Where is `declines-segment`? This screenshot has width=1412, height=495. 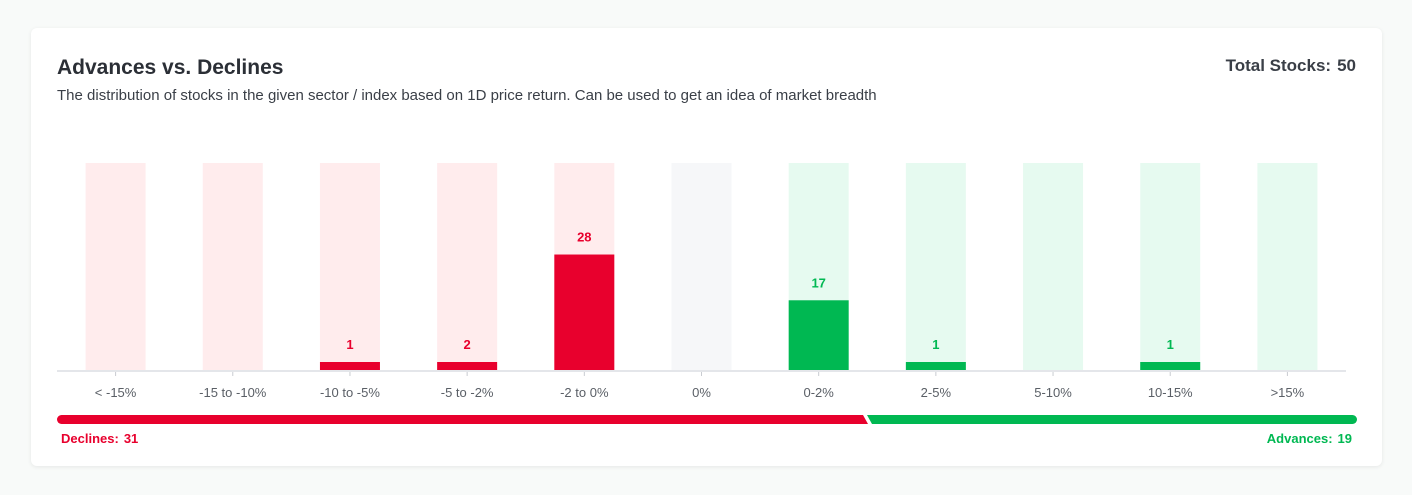 declines-segment is located at coordinates (462, 419).